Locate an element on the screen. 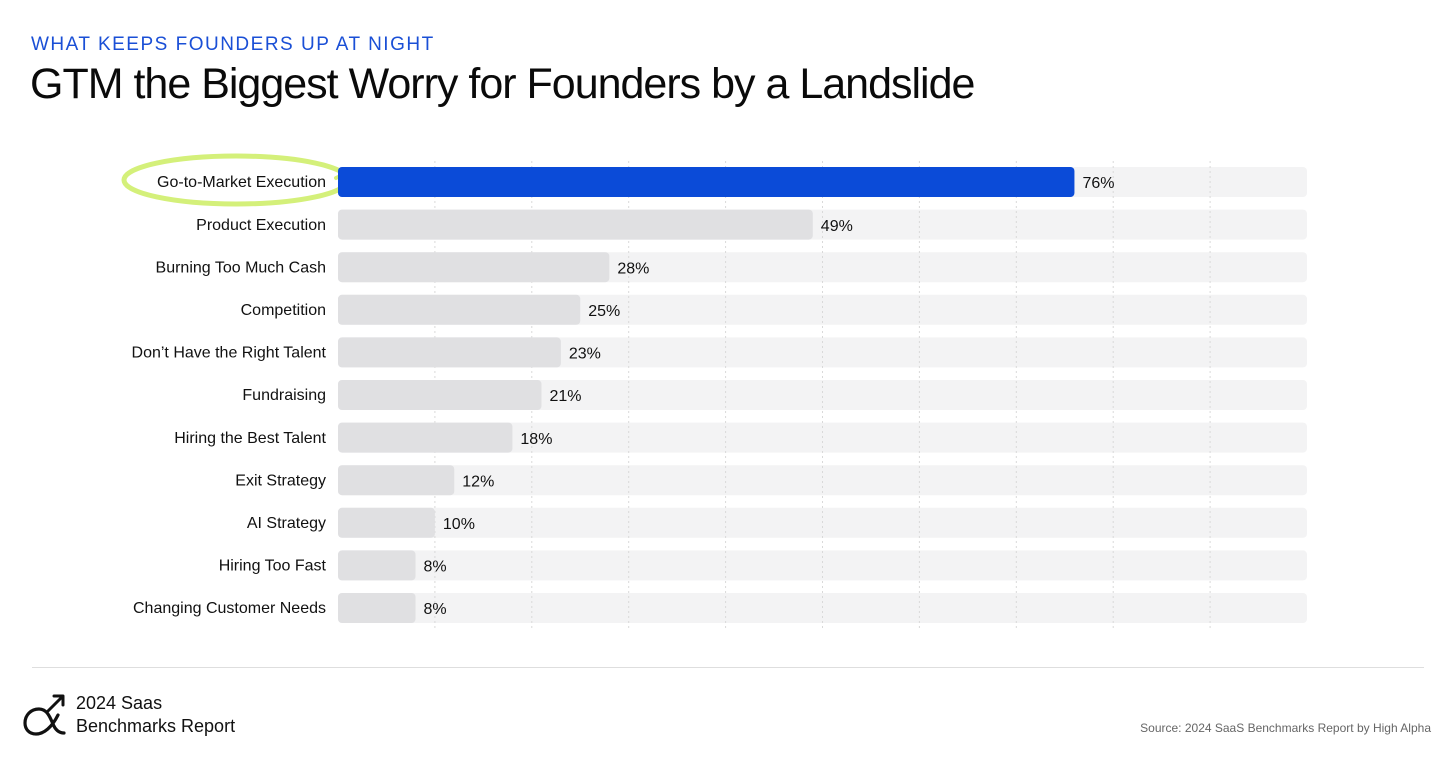 This screenshot has width=1456, height=762. category-label: Hiring the Best Talent is located at coordinates (250, 438).